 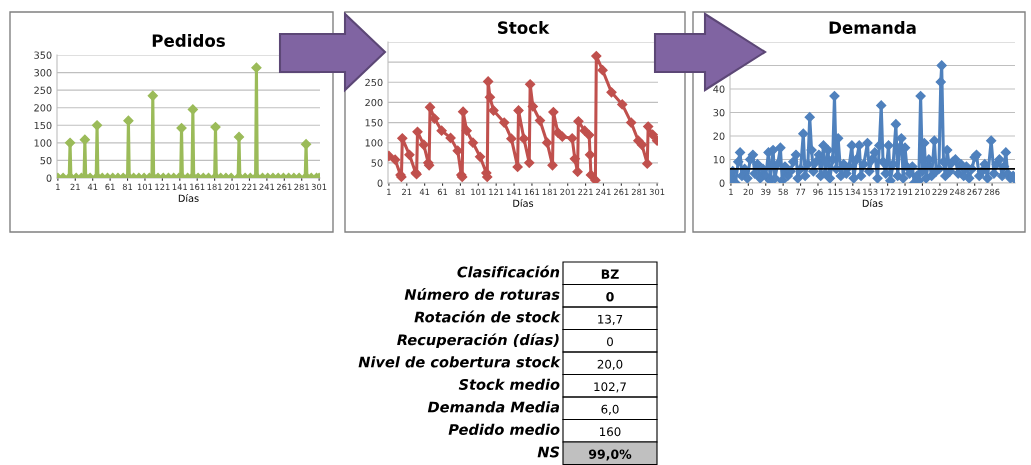 What do you see at coordinates (610, 387) in the screenshot?
I see `text: 102,7` at bounding box center [610, 387].